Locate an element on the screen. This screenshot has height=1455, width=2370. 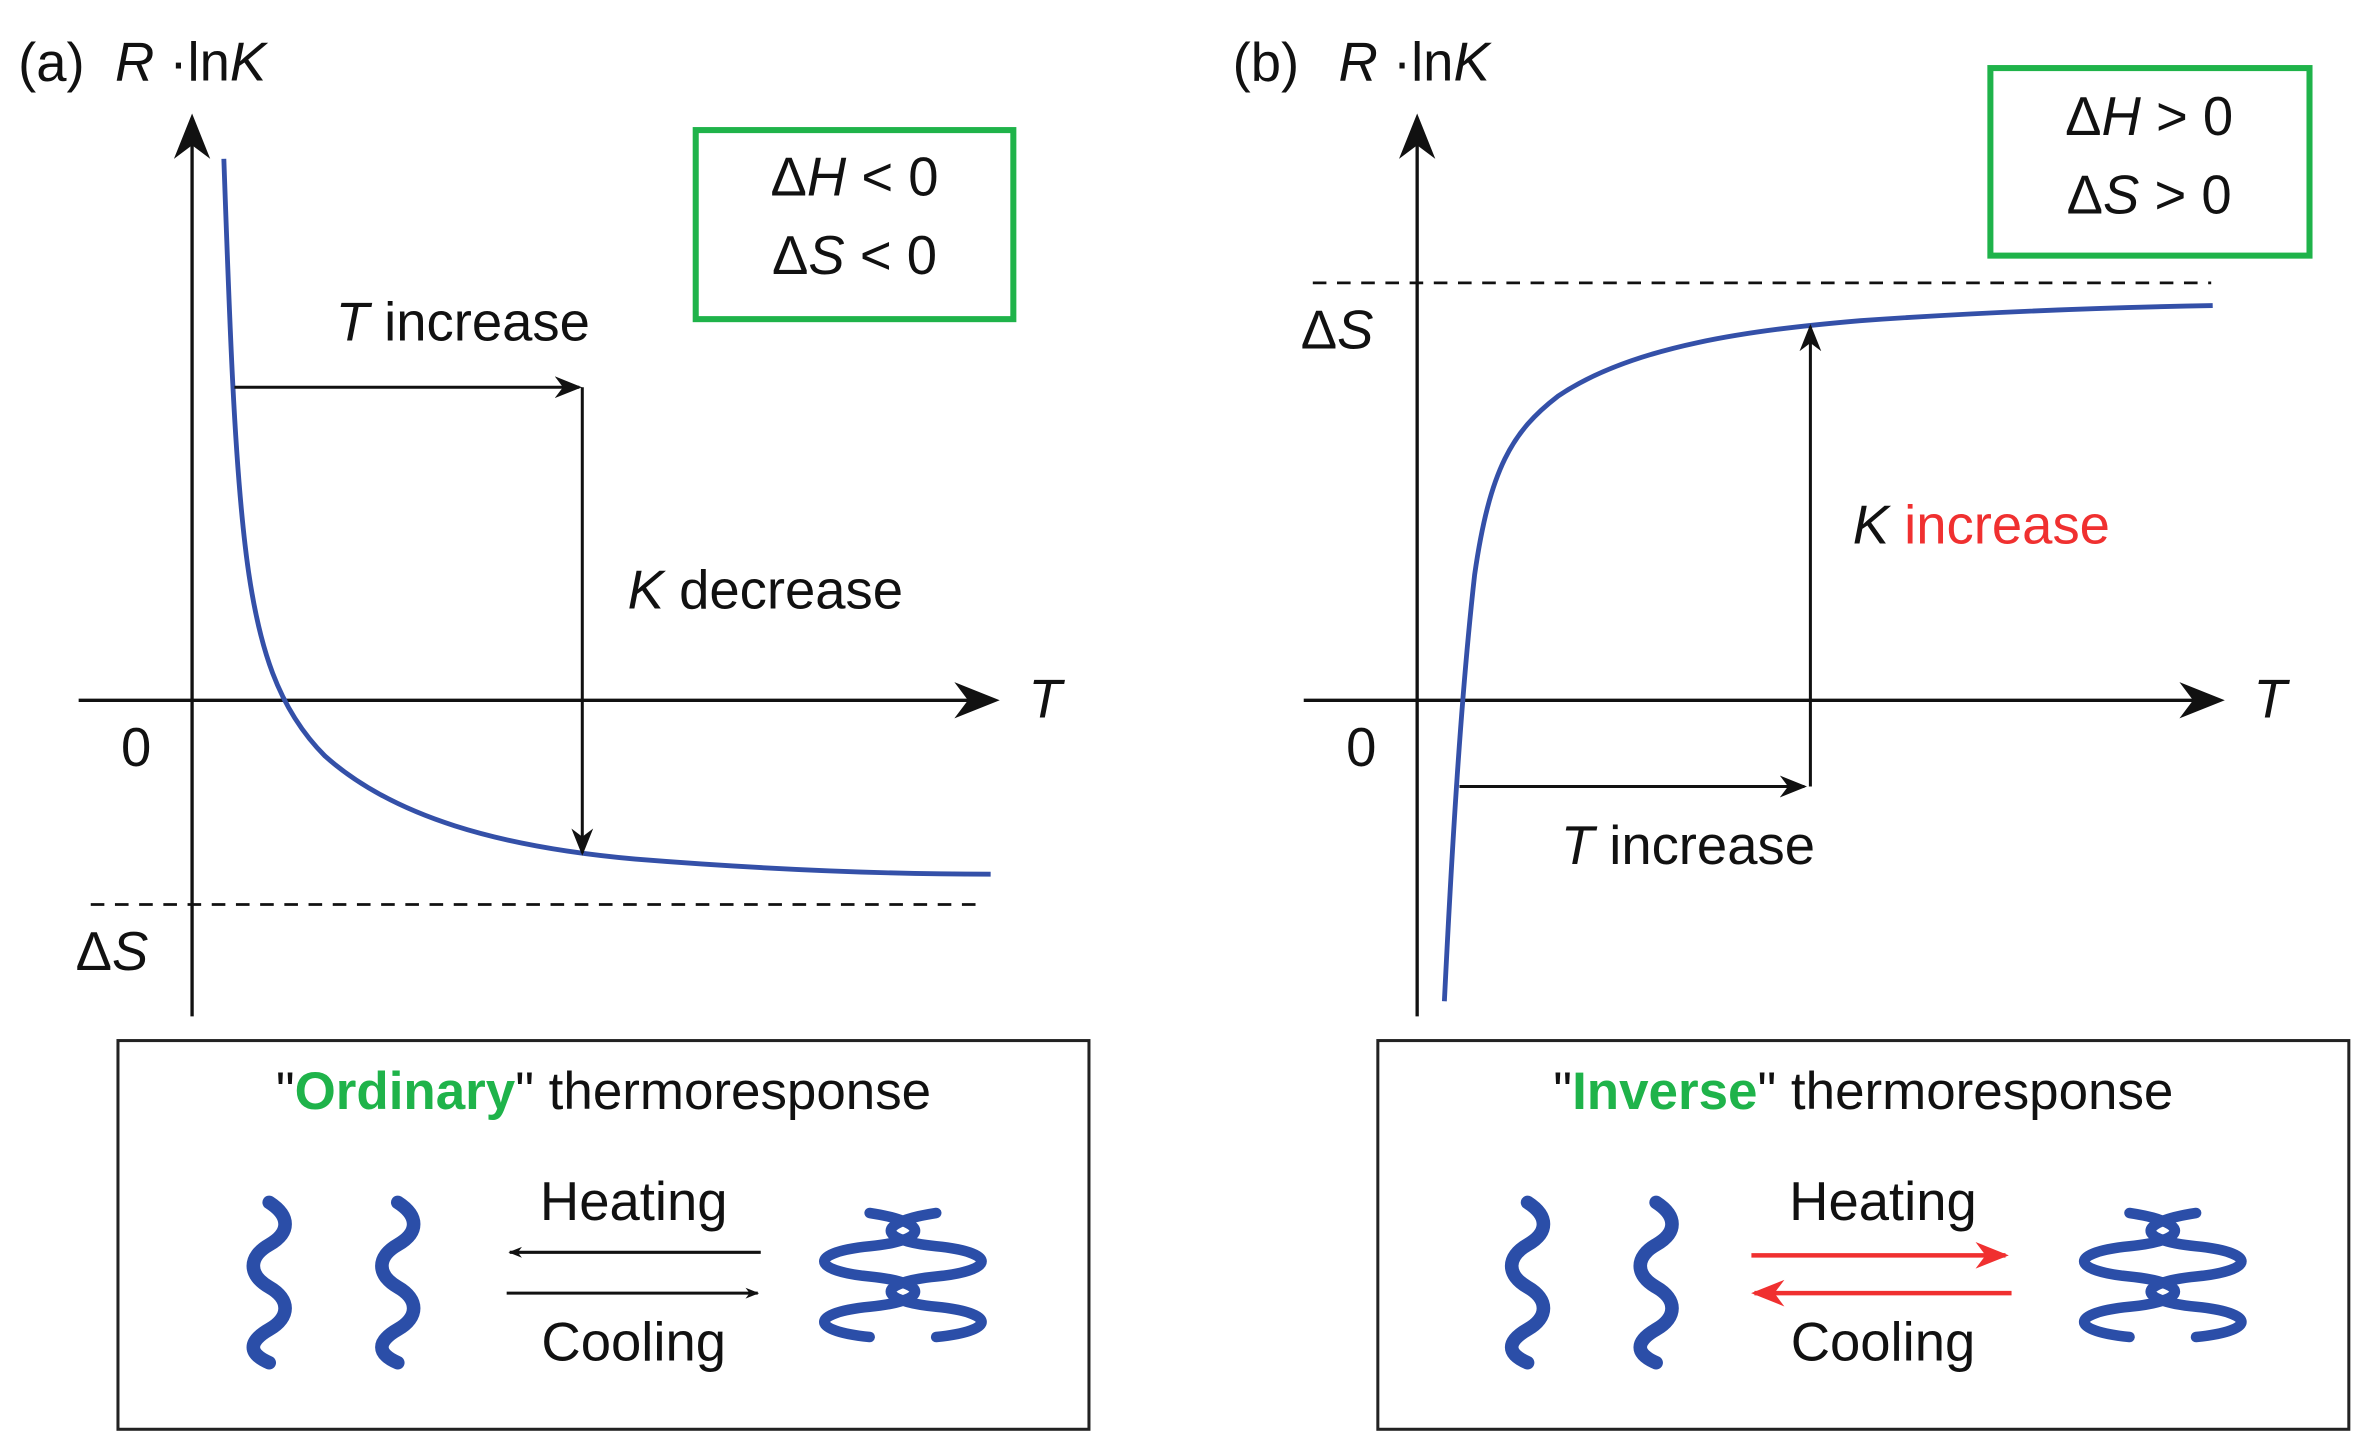
condition: ΔS < 0 is located at coordinates (854, 256).